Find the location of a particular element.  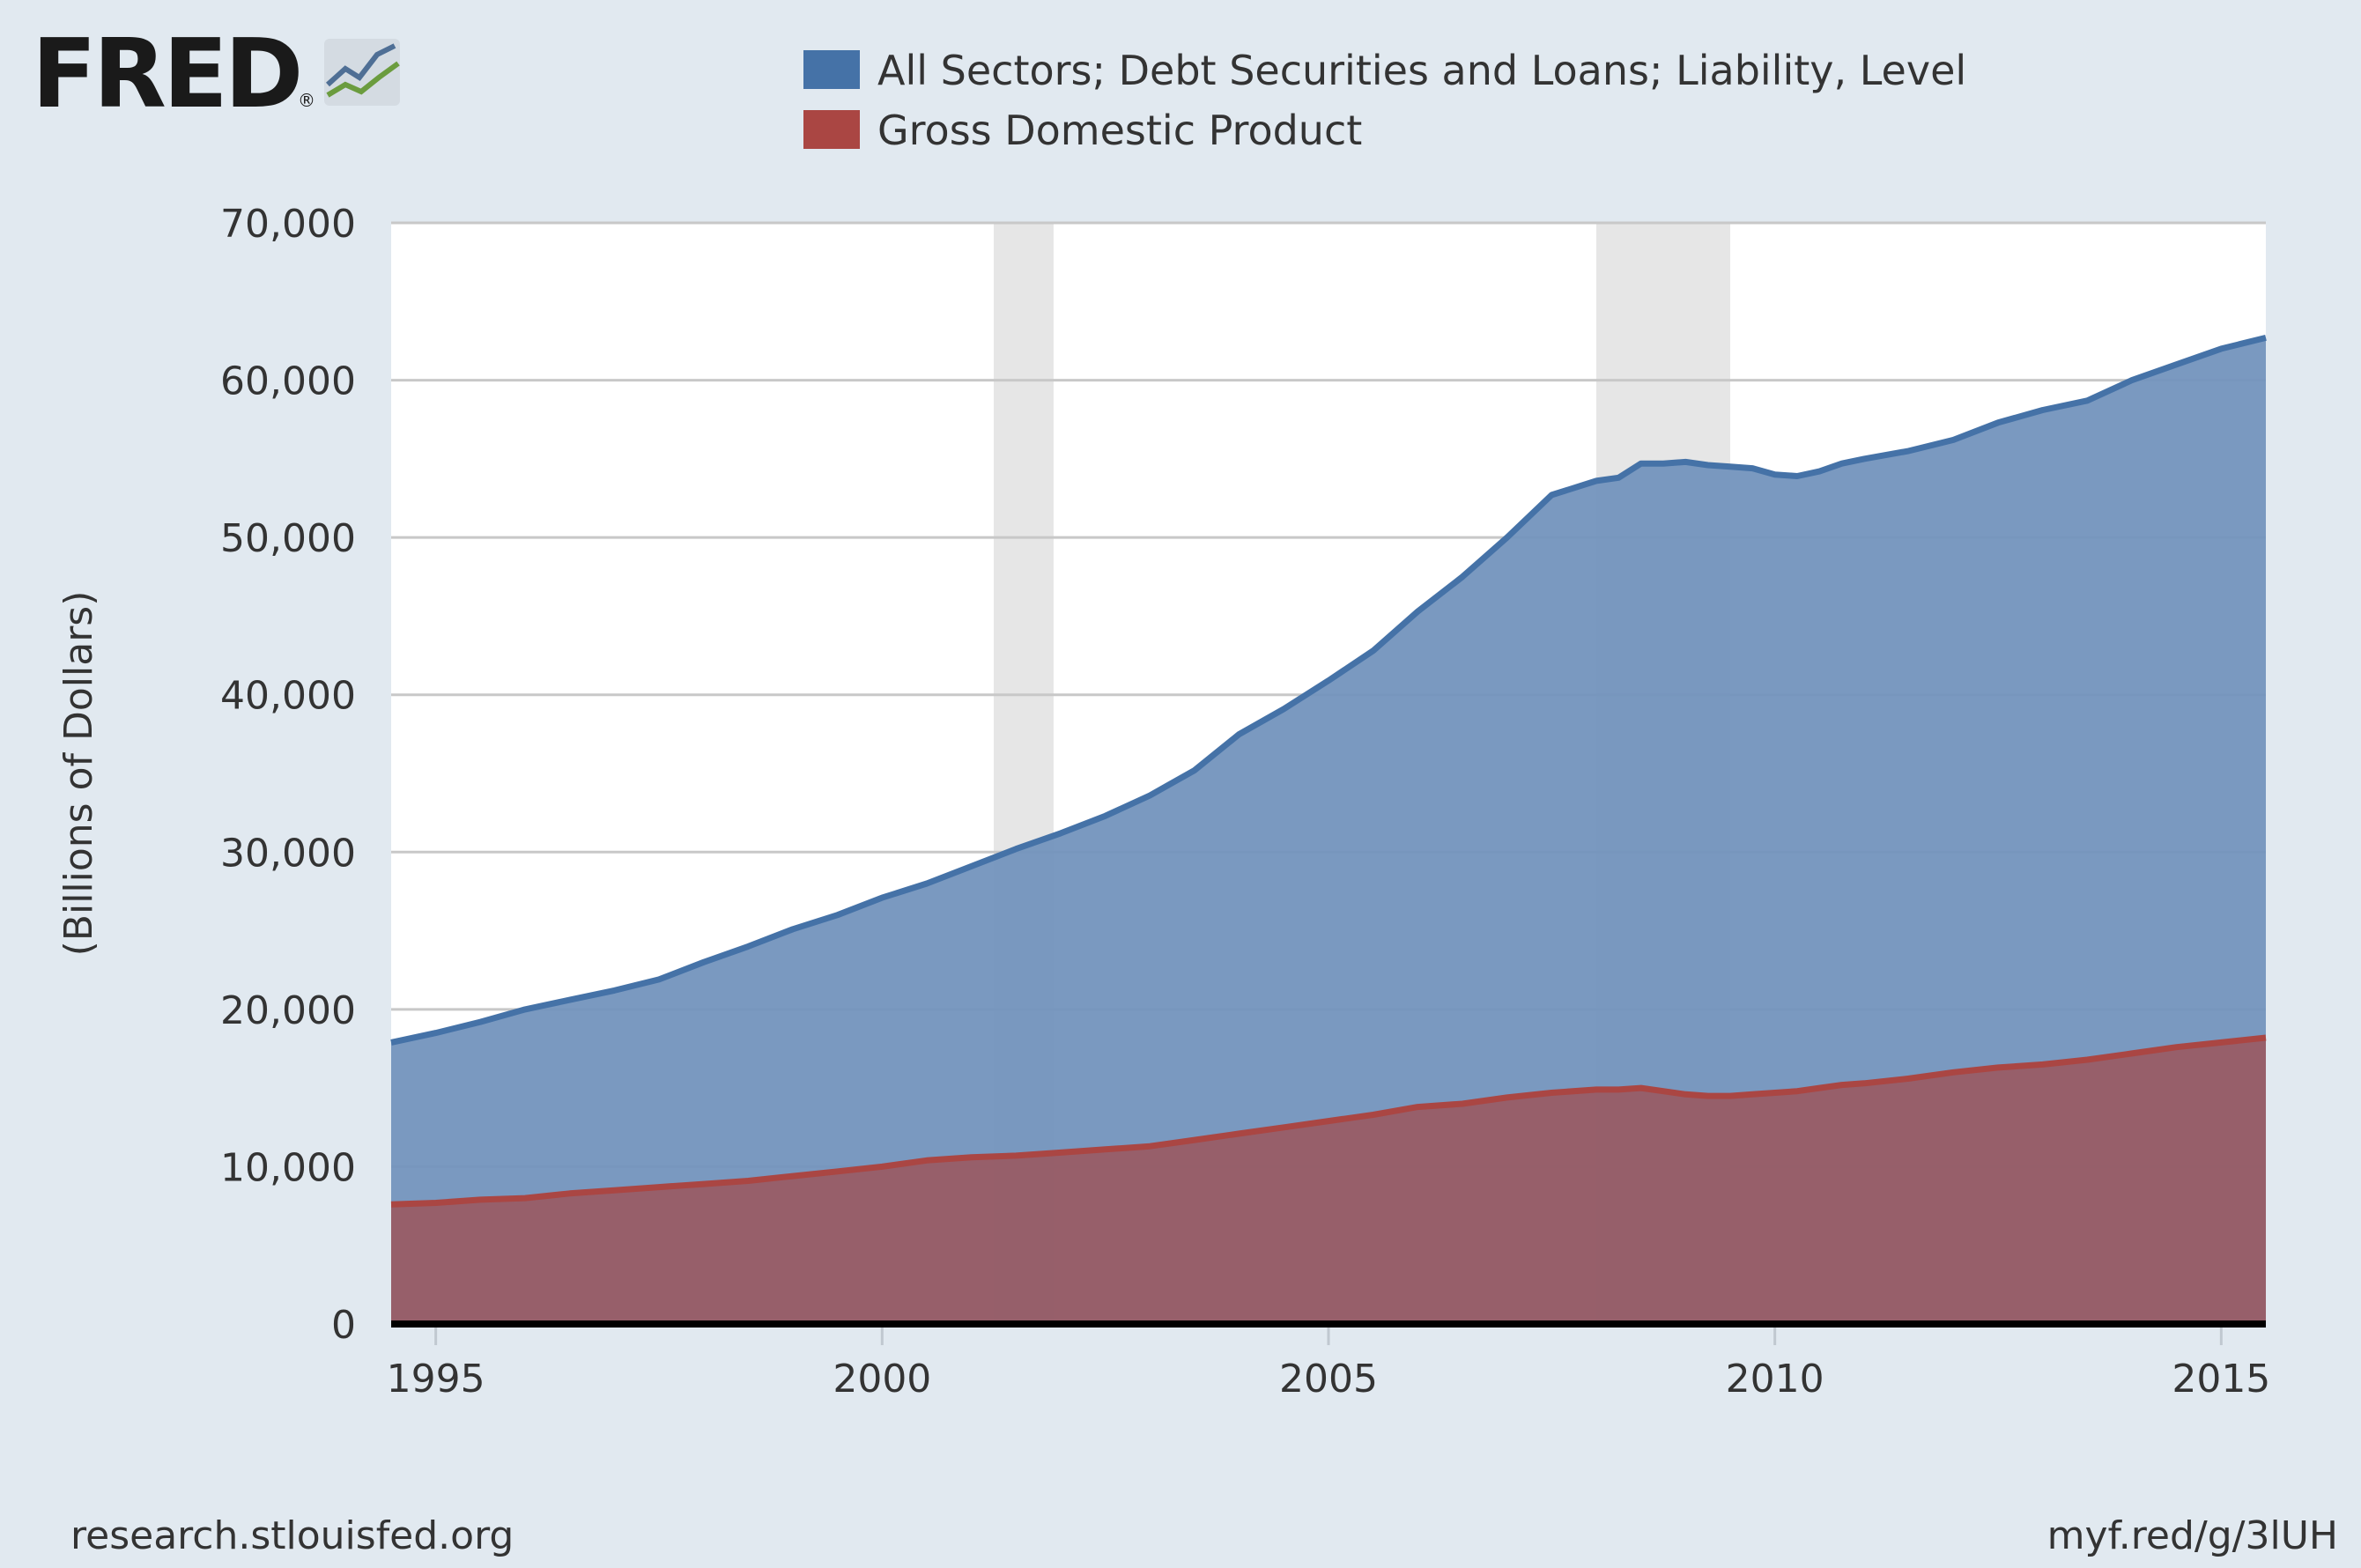

x-tick-label-3: 2010 is located at coordinates (1775, 1379).